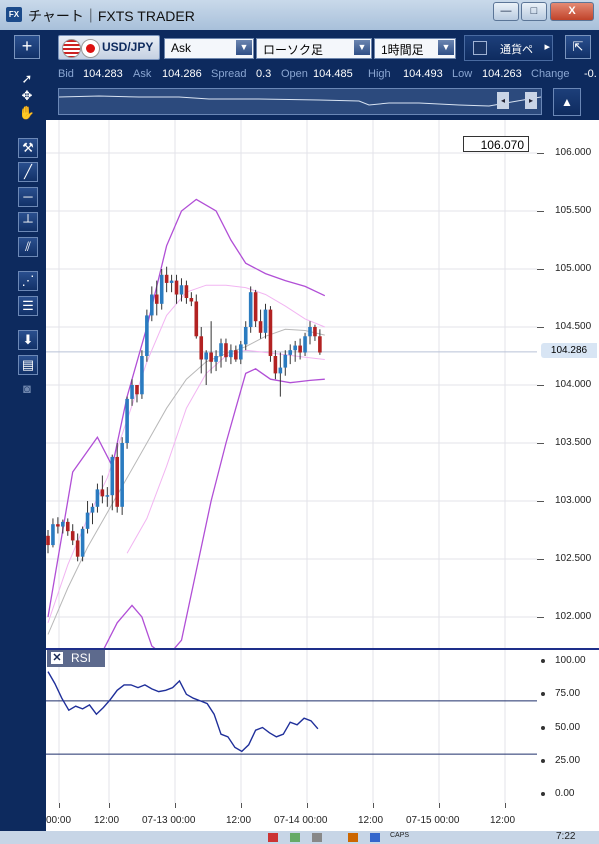 The width and height of the screenshot is (599, 844). What do you see at coordinates (531, 100) in the screenshot?
I see `overview-next-button: ▸` at bounding box center [531, 100].